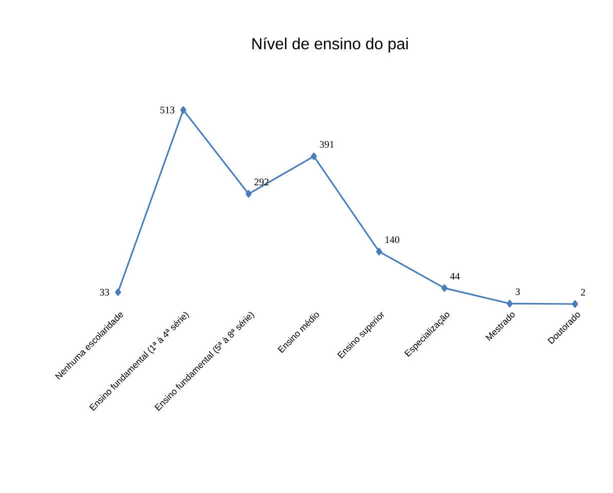 Image resolution: width=613 pixels, height=493 pixels. Describe the element at coordinates (330, 45) in the screenshot. I see `chart-title: Nível de ensino do pai` at that location.